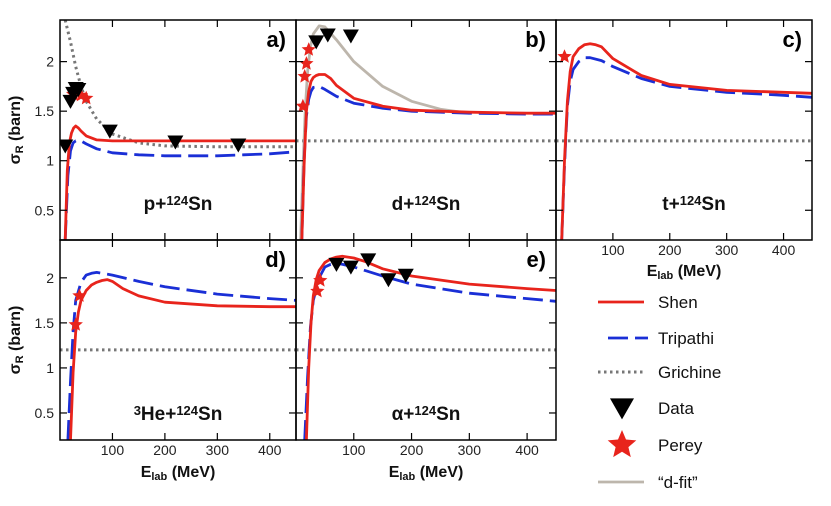 The width and height of the screenshot is (831, 506). Describe the element at coordinates (178, 414) in the screenshot. I see `panel-d-reaction-label: 3He+124Sn` at that location.